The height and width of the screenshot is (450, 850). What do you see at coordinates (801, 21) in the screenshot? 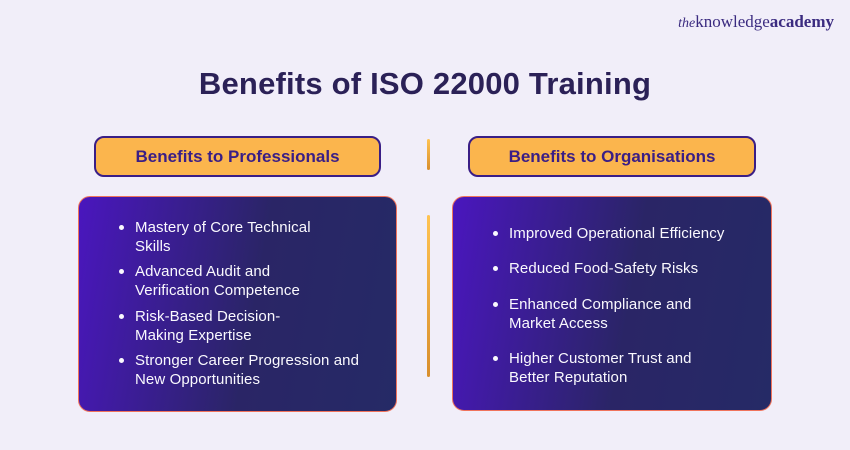
I see `logo-text-academy: academy` at bounding box center [801, 21].